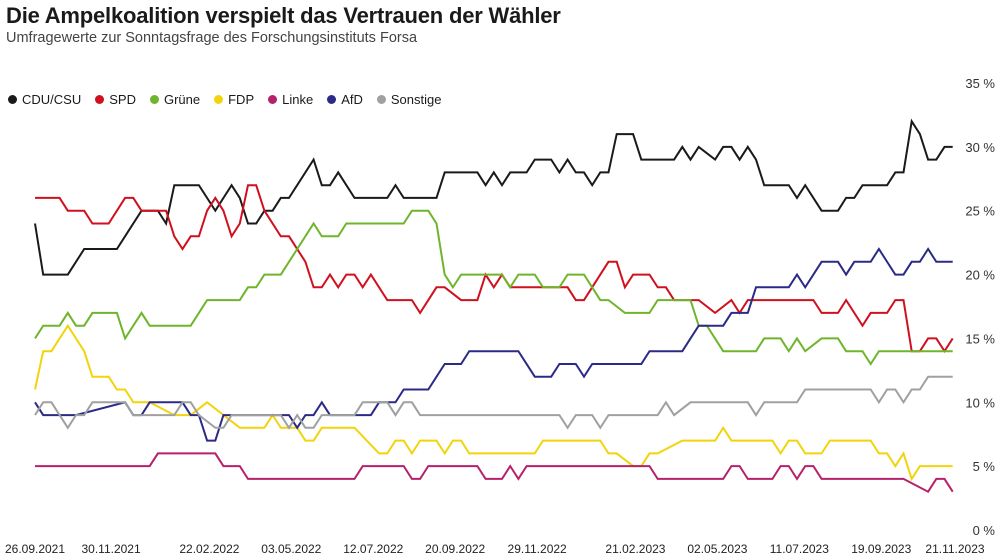 This screenshot has height=560, width=1000. I want to click on legend-item: SPD, so click(115, 99).